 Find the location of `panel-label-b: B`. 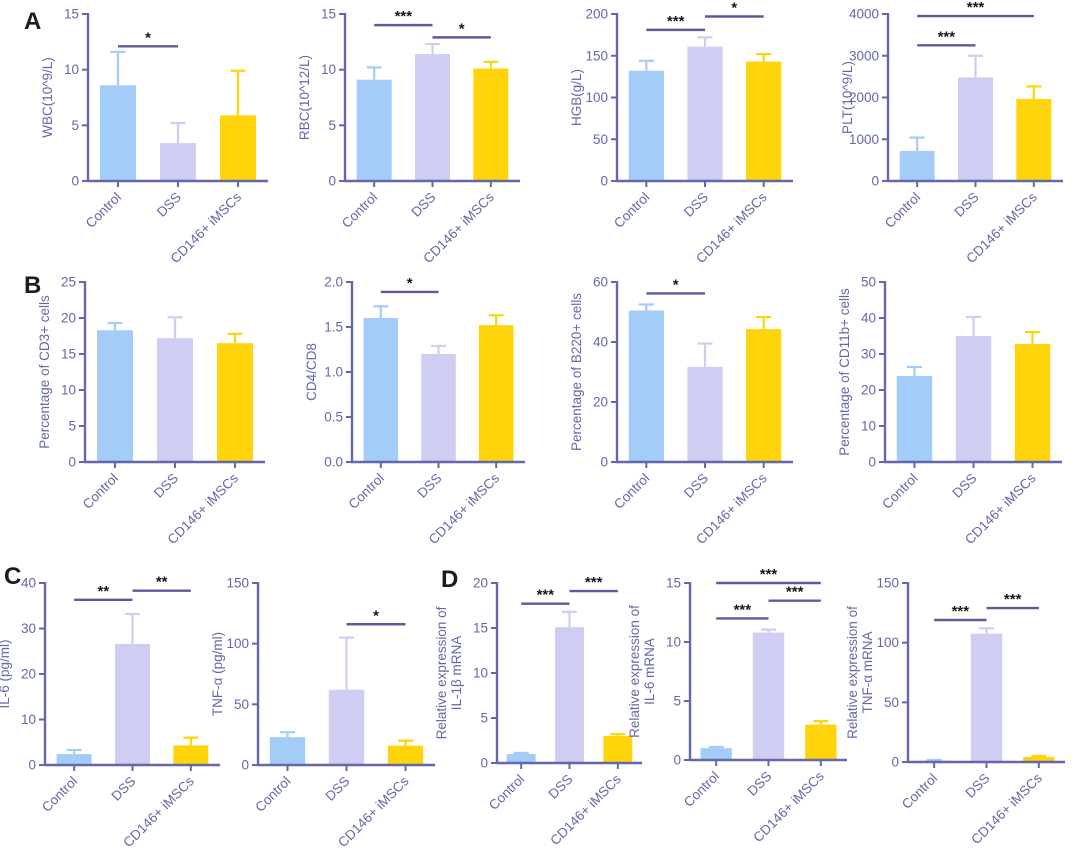

panel-label-b: B is located at coordinates (33, 285).